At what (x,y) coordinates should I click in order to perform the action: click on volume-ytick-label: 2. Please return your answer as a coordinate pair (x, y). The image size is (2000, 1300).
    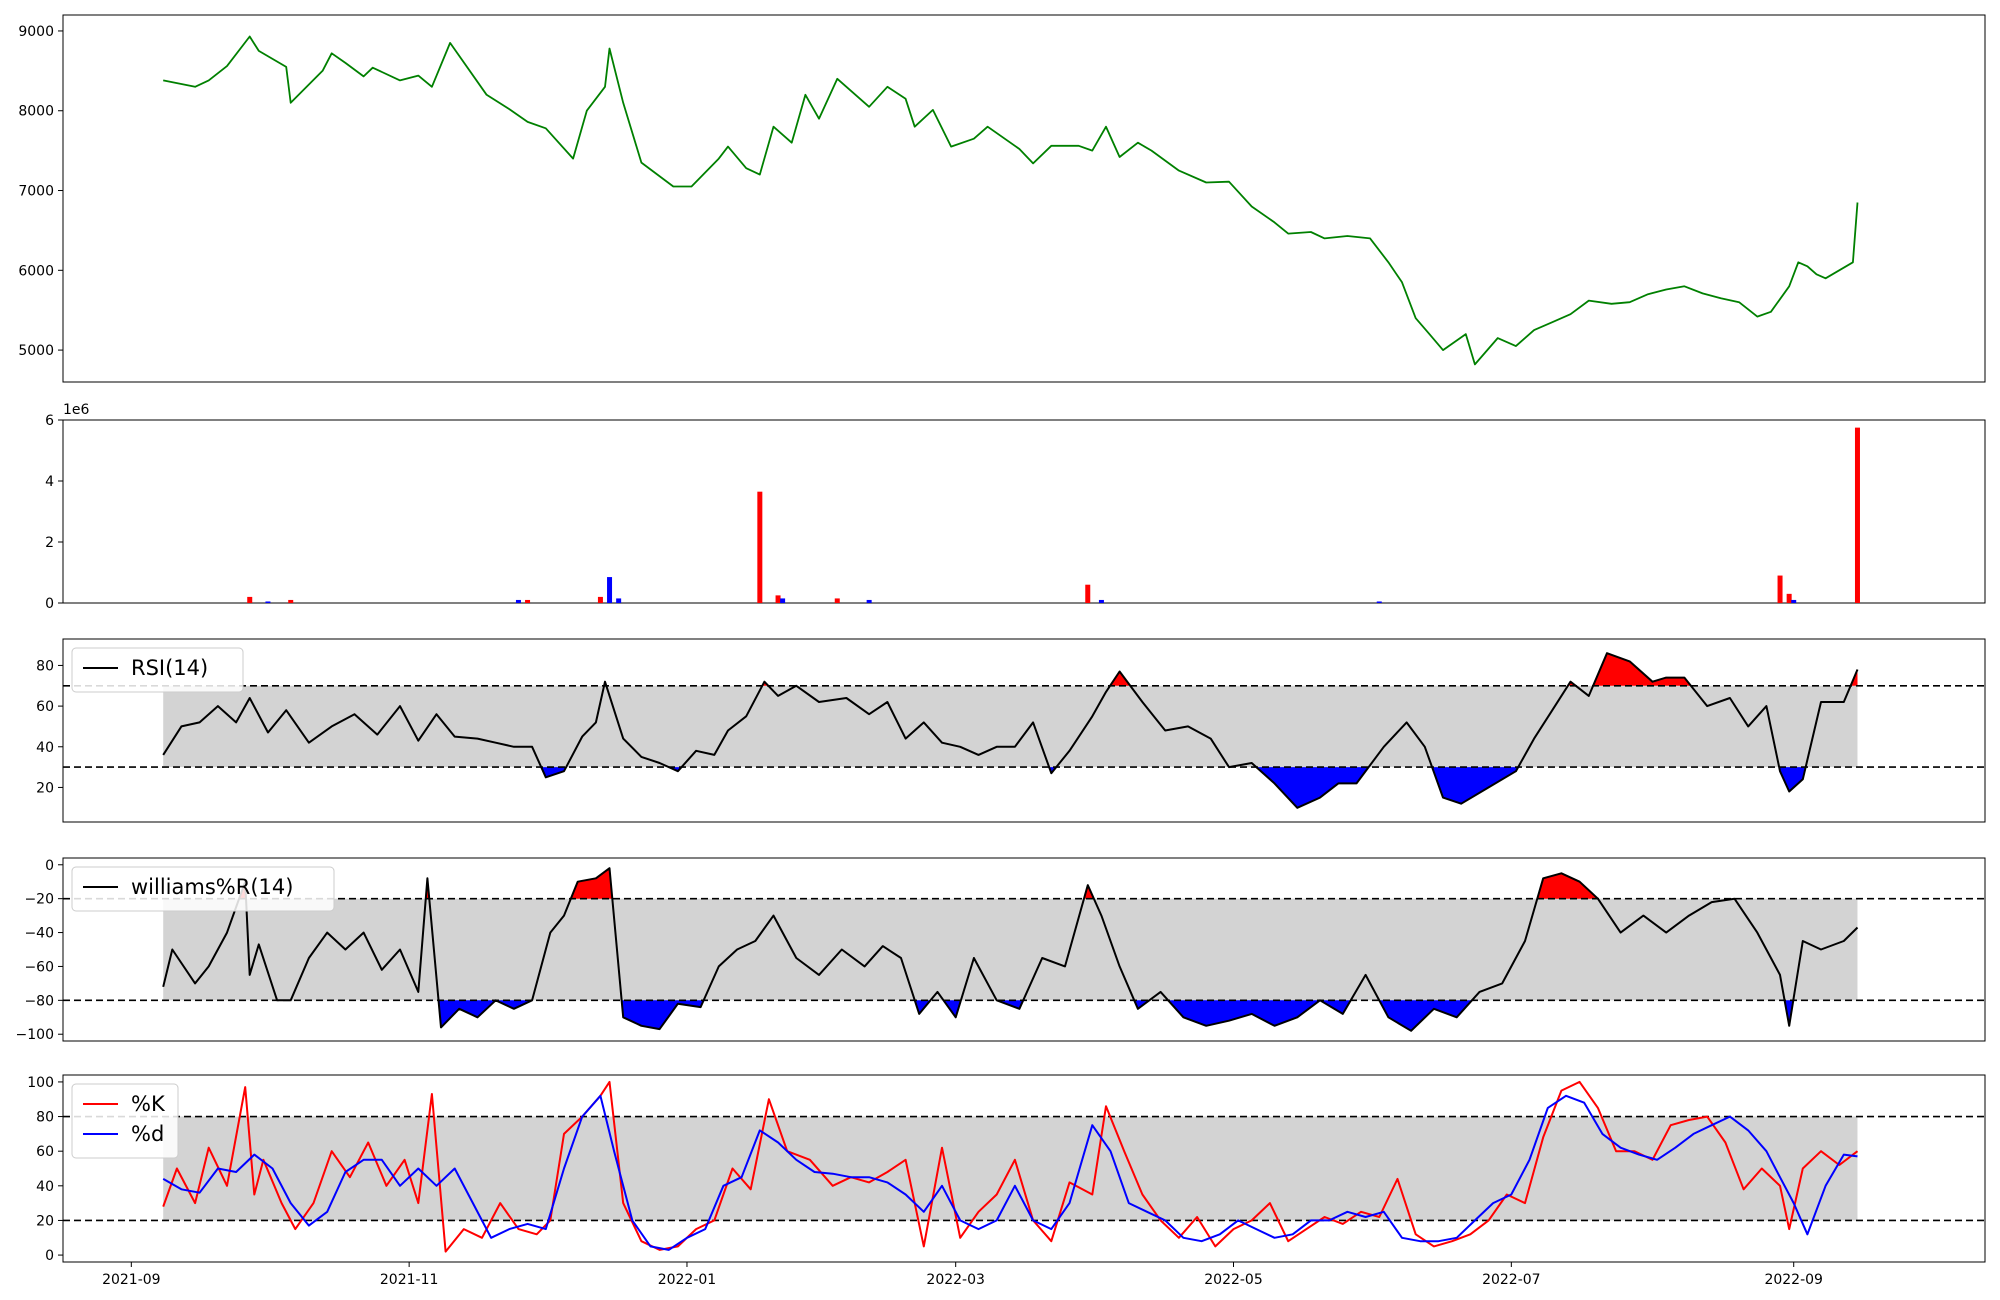
    Looking at the image, I should click on (49, 543).